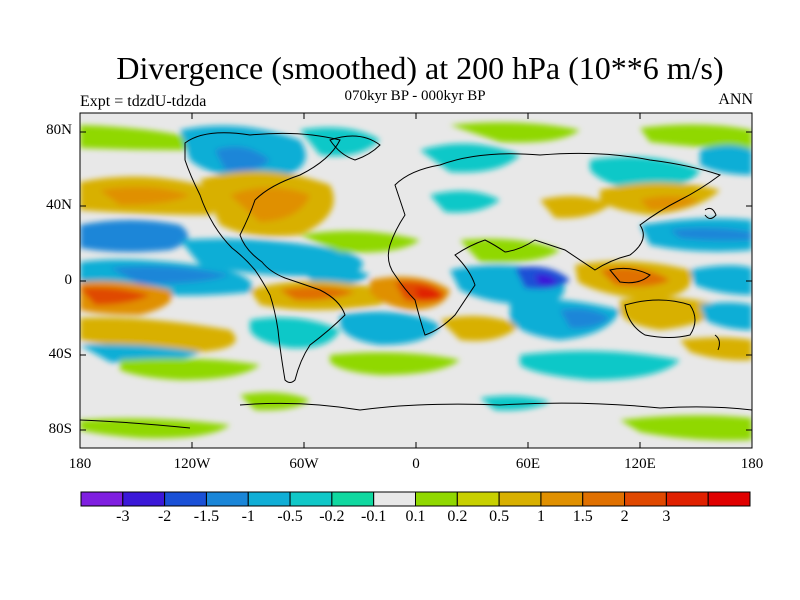 Image resolution: width=800 pixels, height=600 pixels. What do you see at coordinates (540, 516) in the screenshot?
I see `colorbar-label: 1` at bounding box center [540, 516].